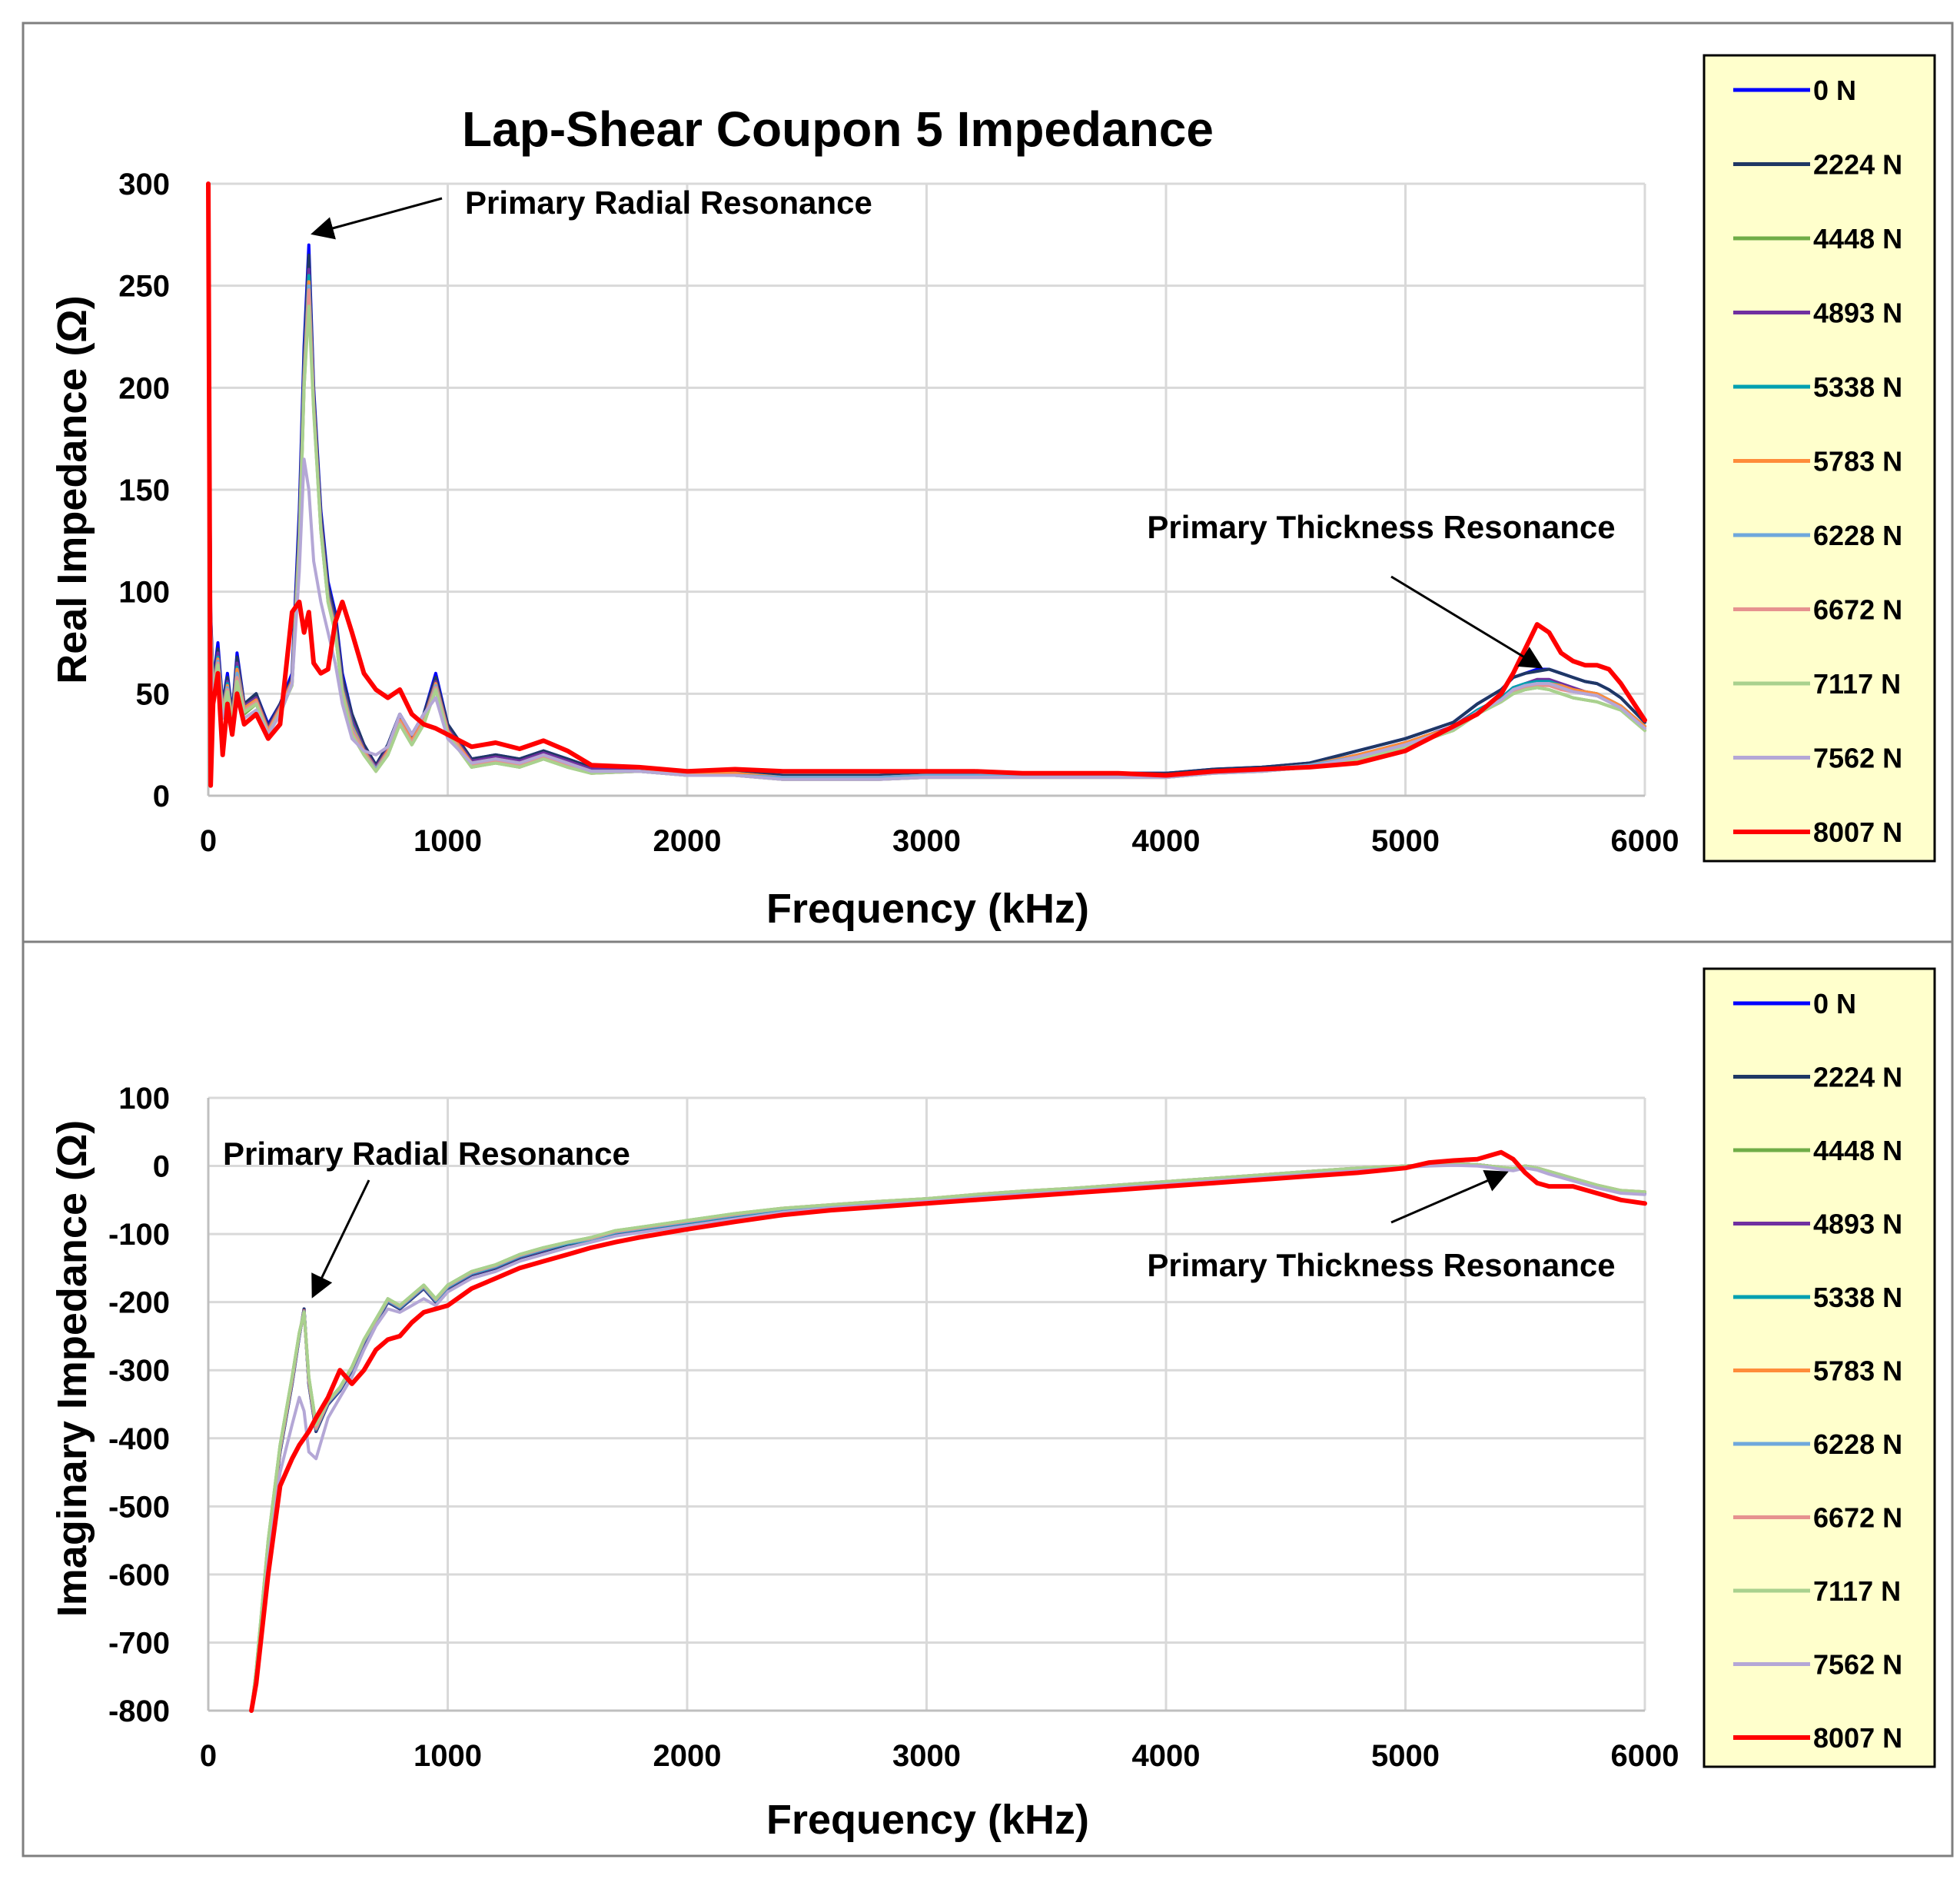  Describe the element at coordinates (144, 388) in the screenshot. I see `y-tick-label: 200` at that location.